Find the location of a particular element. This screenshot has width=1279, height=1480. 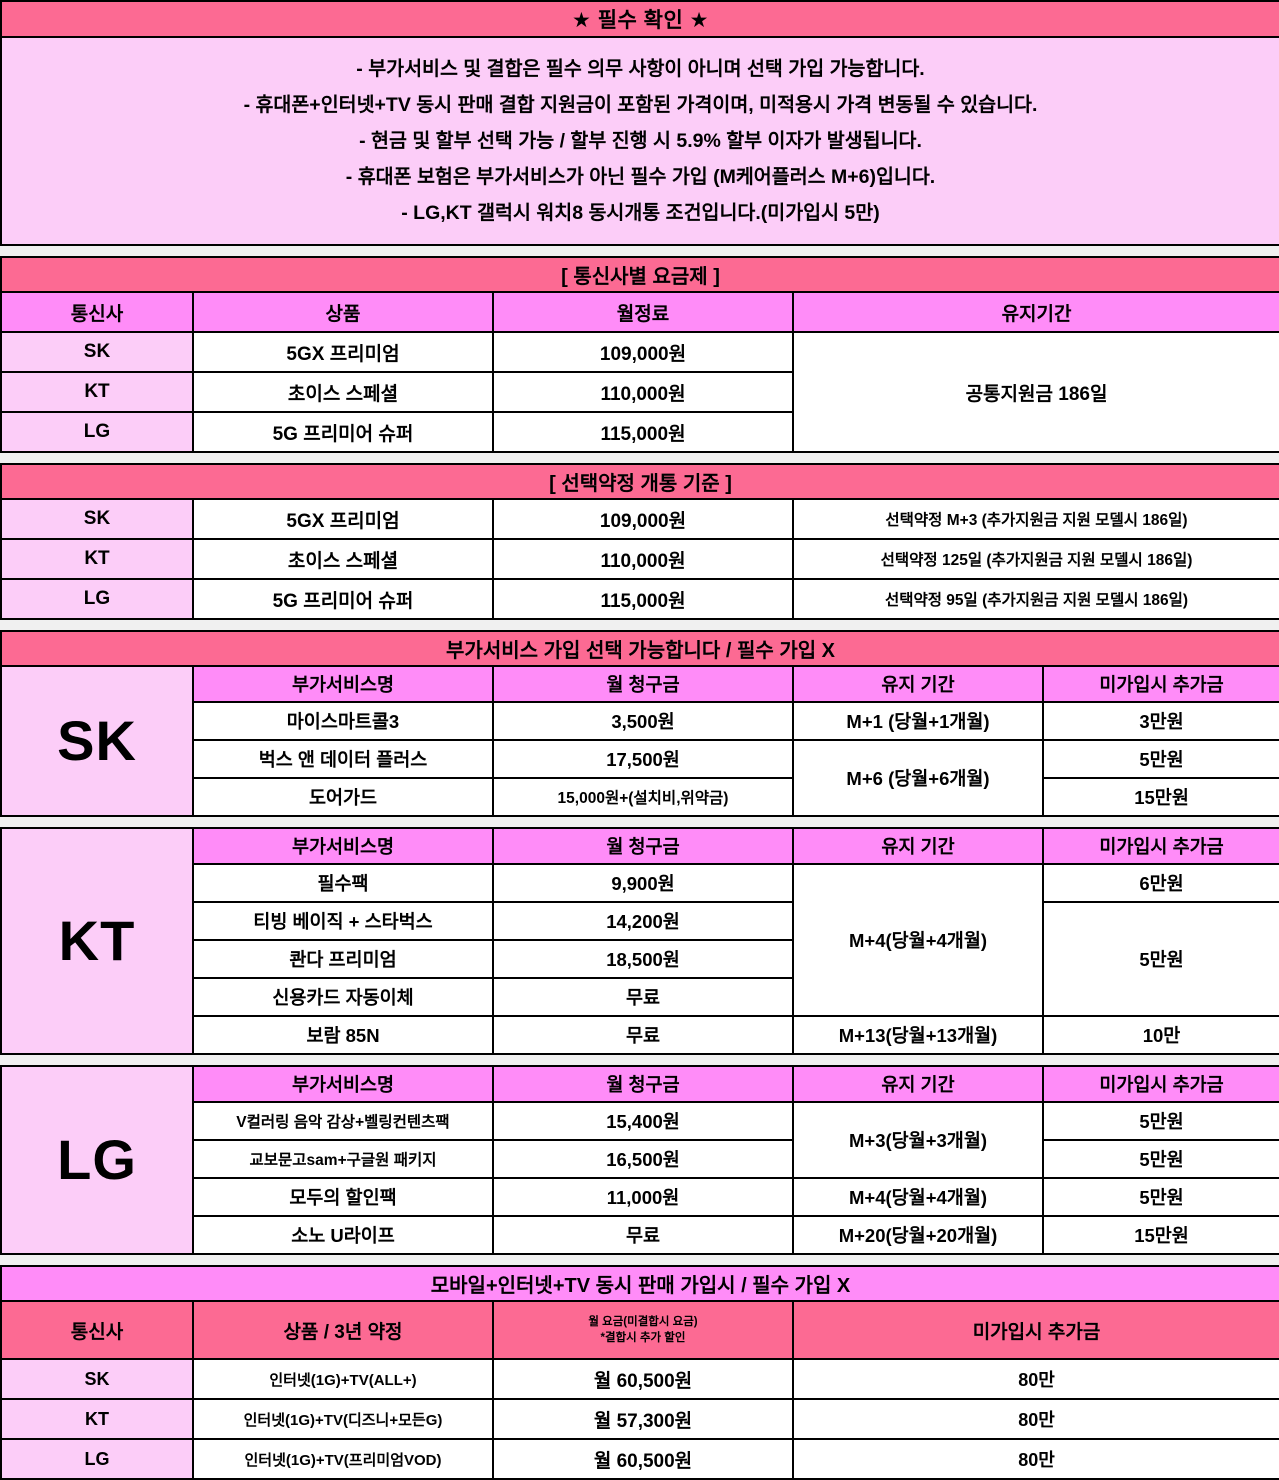

combo-fee-note-line1: 월 요금(미결합시 요금) is located at coordinates (643, 1322).